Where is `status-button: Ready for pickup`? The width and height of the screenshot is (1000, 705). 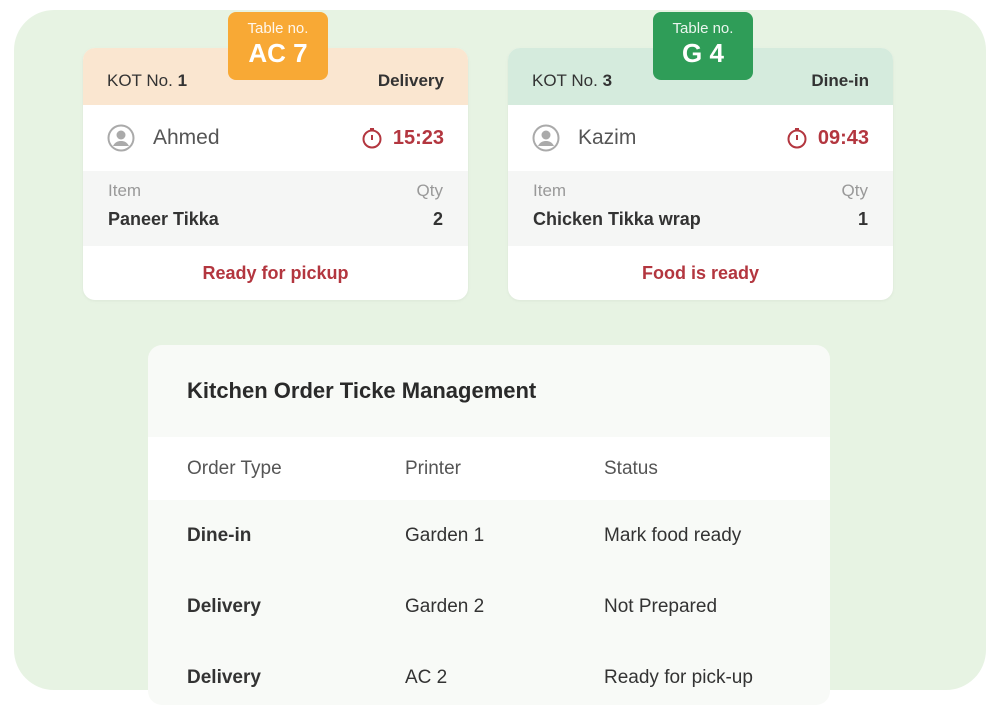 status-button: Ready for pickup is located at coordinates (275, 272).